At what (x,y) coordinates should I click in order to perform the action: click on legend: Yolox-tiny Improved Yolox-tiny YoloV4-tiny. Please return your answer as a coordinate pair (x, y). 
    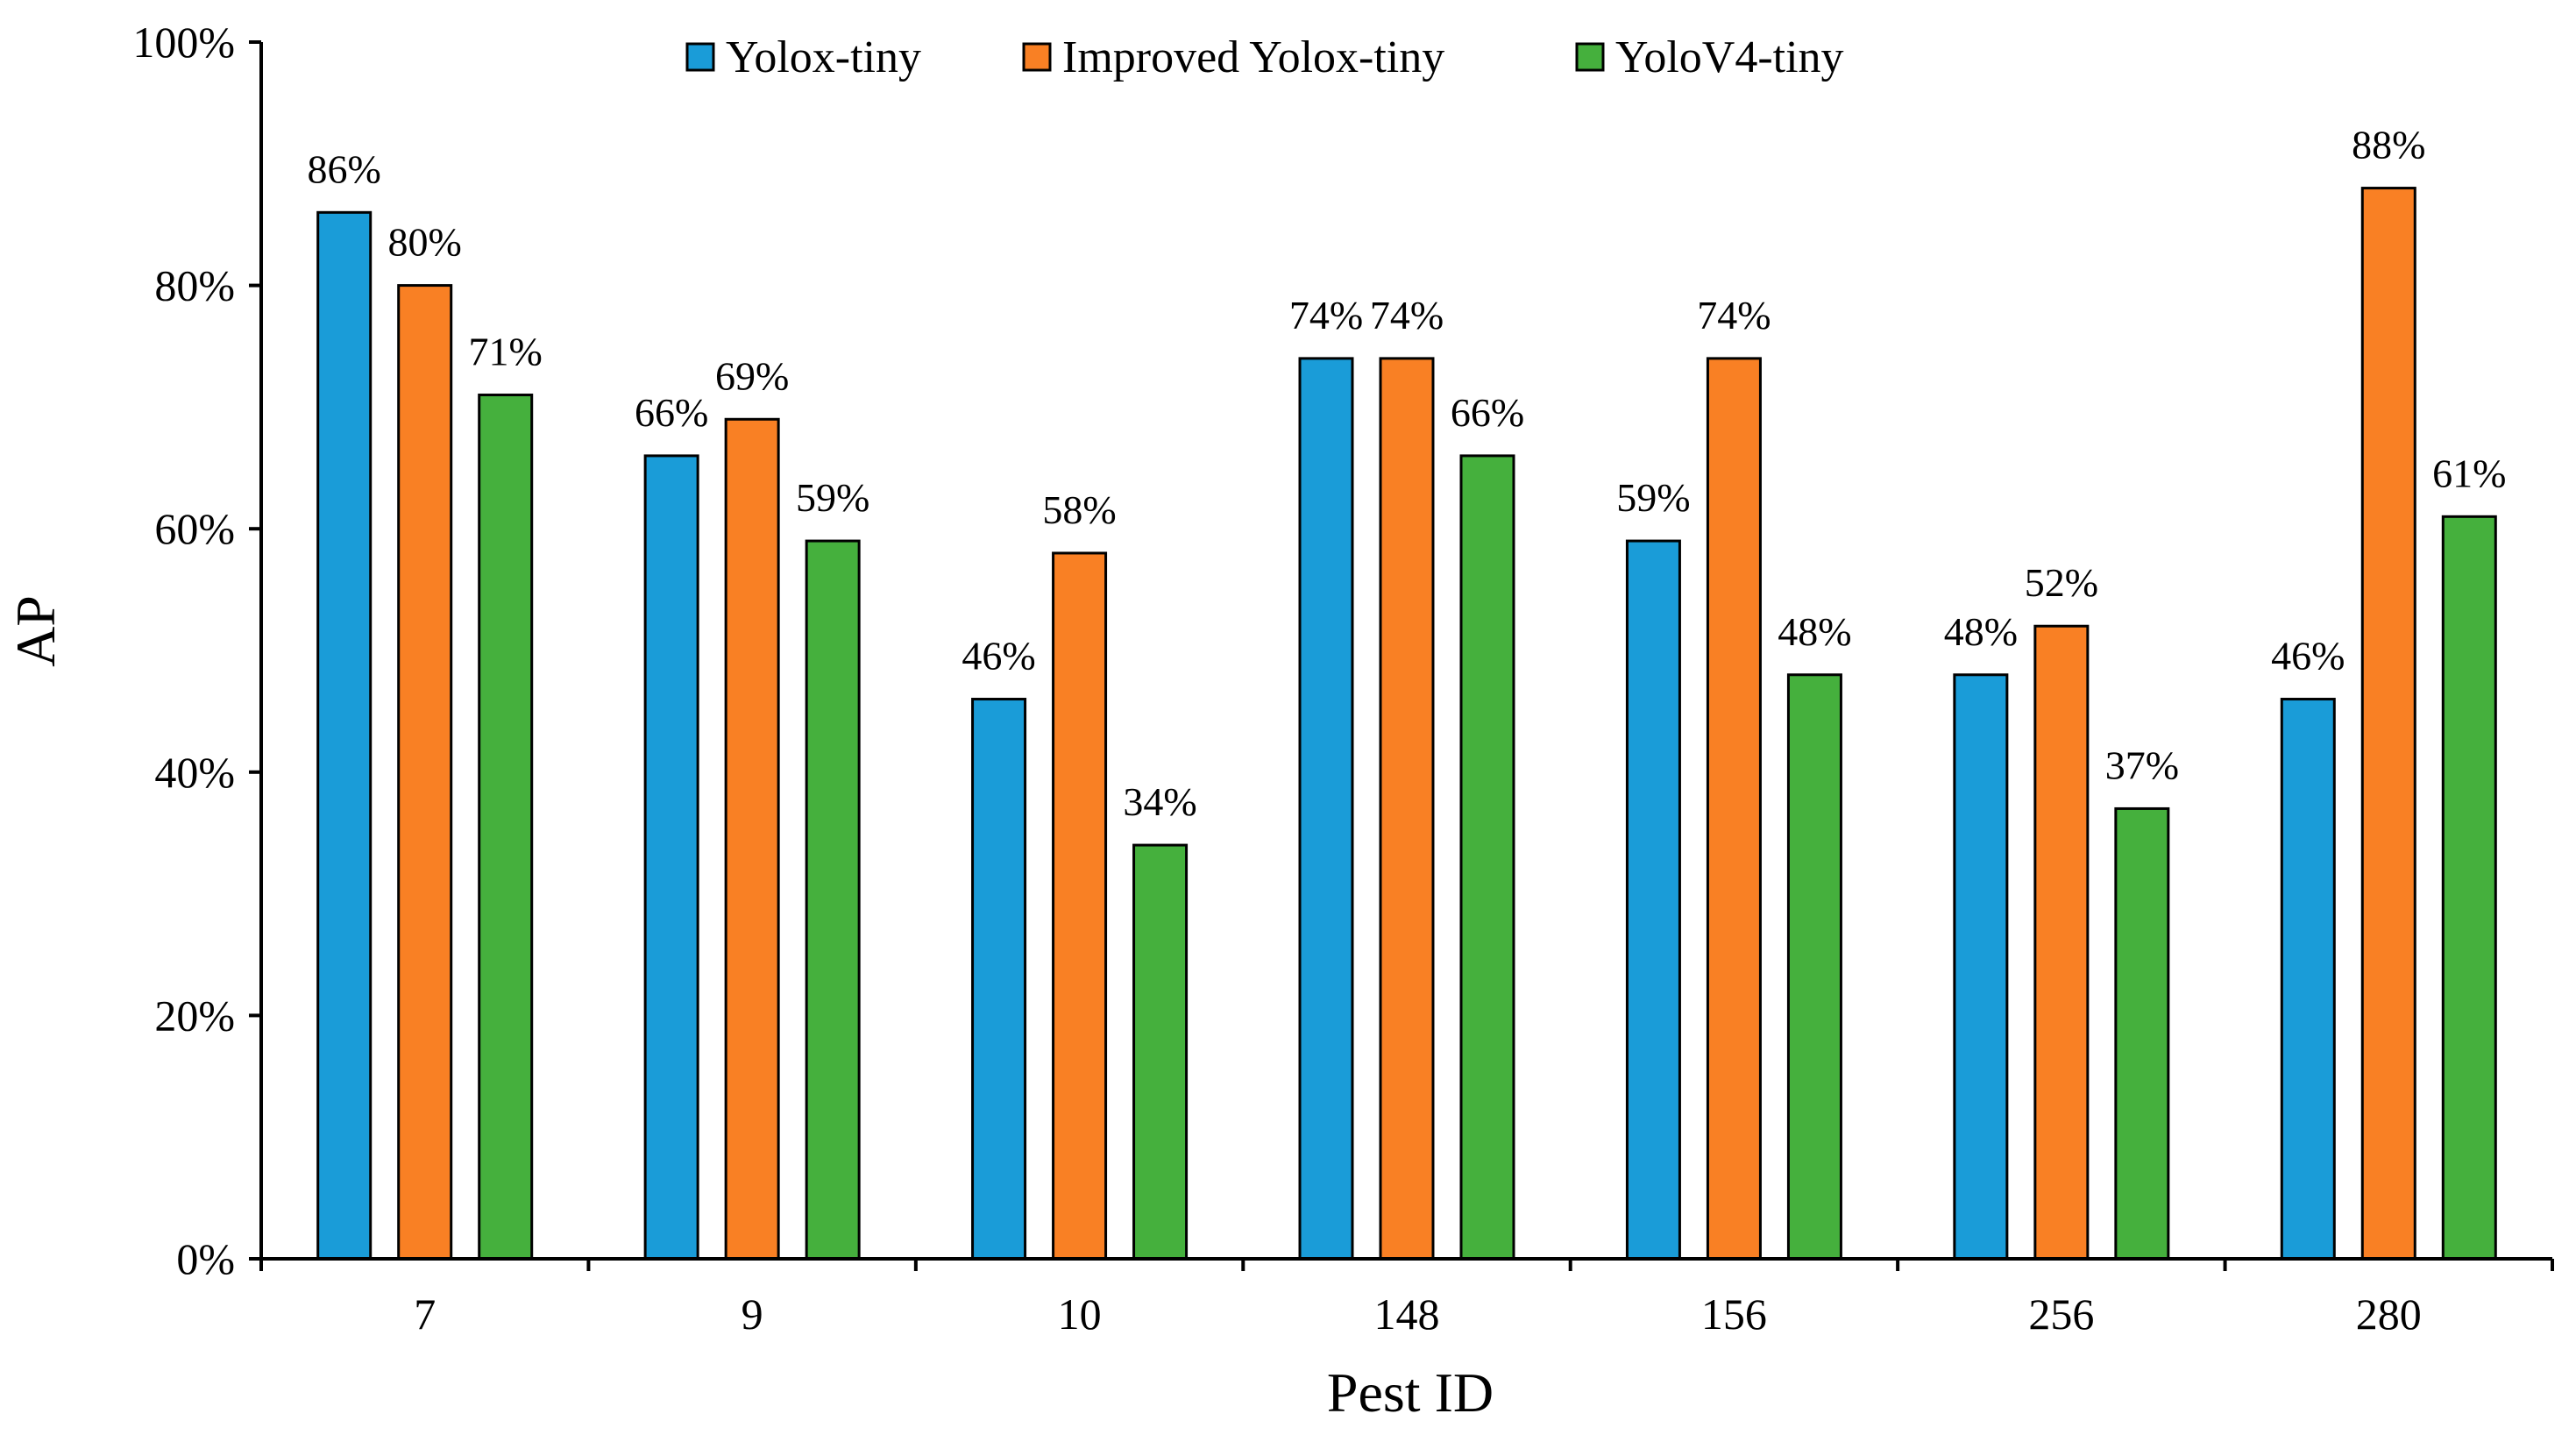
    Looking at the image, I should click on (1264, 57).